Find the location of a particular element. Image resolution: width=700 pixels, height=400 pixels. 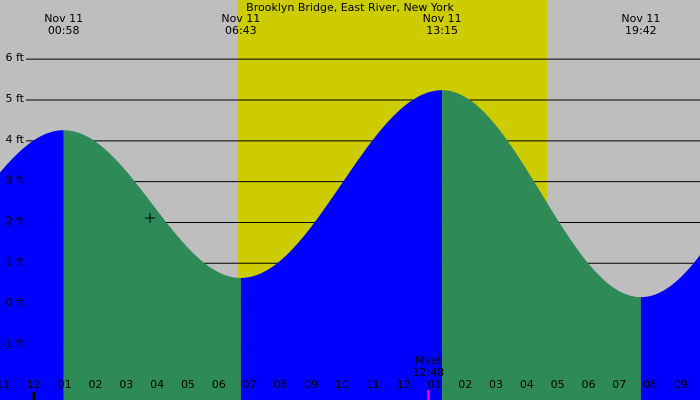

y-tick-label: -1 ft is located at coordinates (13, 343).